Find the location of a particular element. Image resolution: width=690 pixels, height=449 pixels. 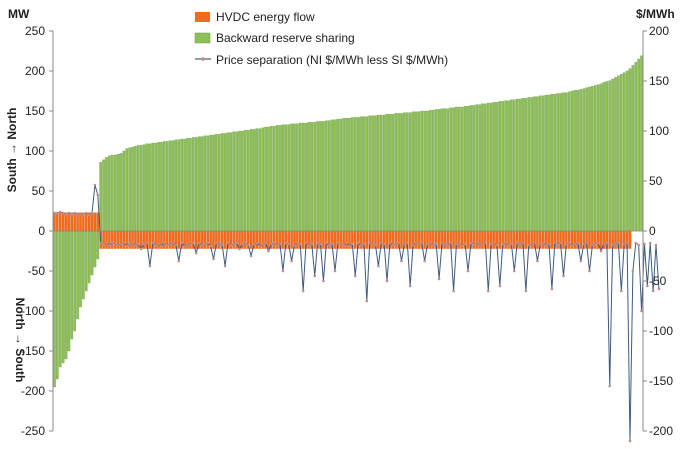

right-tick-label: 100 is located at coordinates (659, 131).